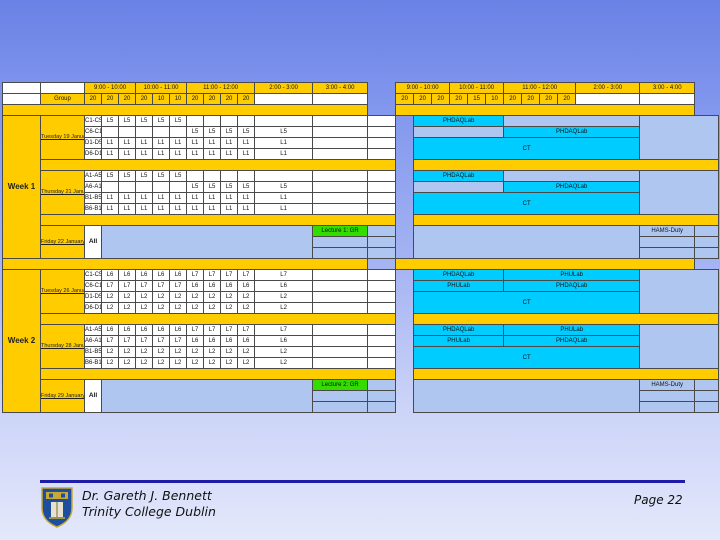 Image resolution: width=720 pixels, height=540 pixels. I want to click on table-row: C6-C10L5L5L5L5L5PHDAQLab, so click(361, 132).